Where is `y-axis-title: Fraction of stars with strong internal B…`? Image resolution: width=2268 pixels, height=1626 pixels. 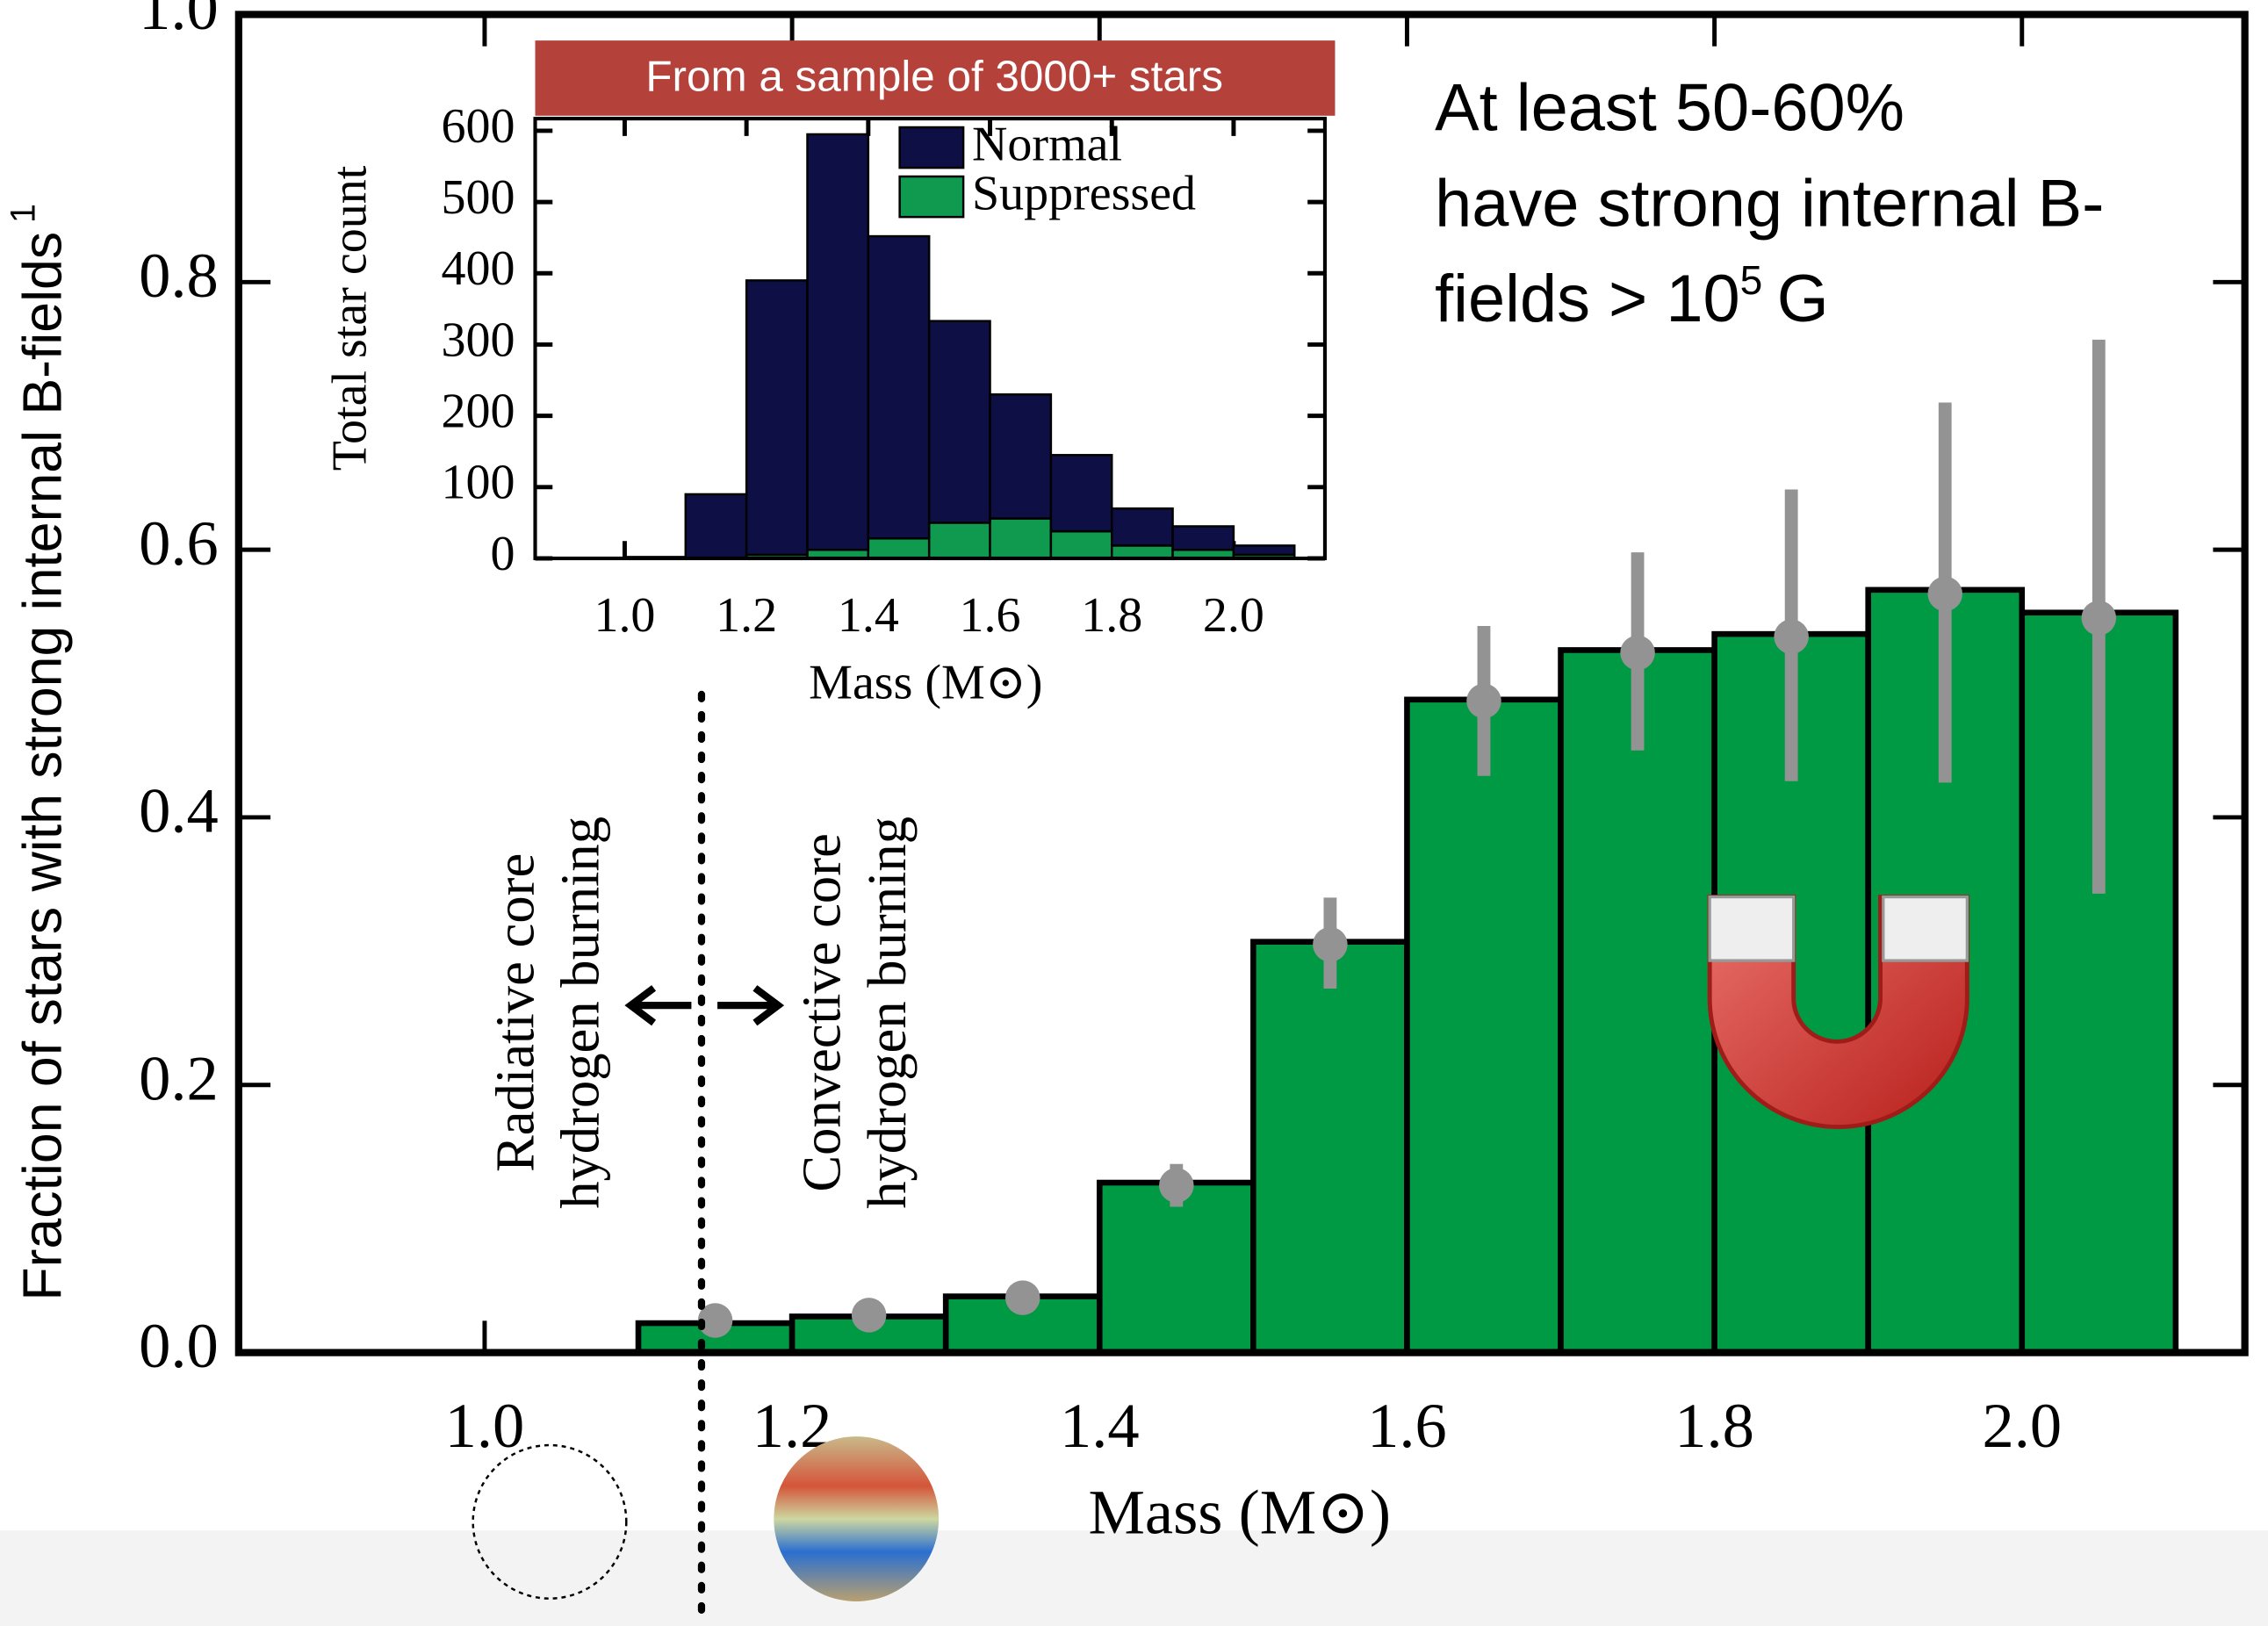
y-axis-title: Fraction of stars with strong internal B… is located at coordinates (38, 752).